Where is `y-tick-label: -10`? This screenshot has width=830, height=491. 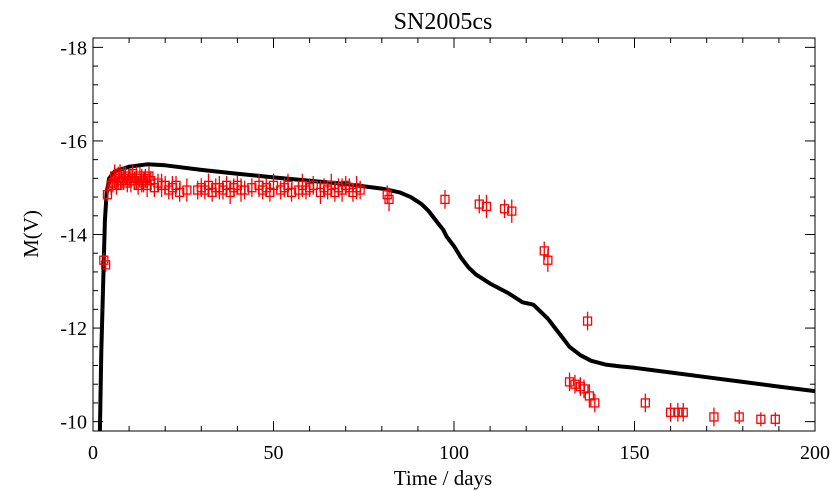
y-tick-label: -10 is located at coordinates (73, 423).